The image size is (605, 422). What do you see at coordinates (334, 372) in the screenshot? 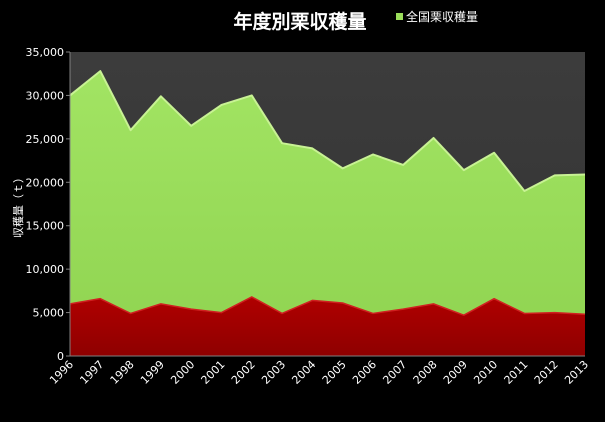
I see `x-tick-label: 2005` at bounding box center [334, 372].